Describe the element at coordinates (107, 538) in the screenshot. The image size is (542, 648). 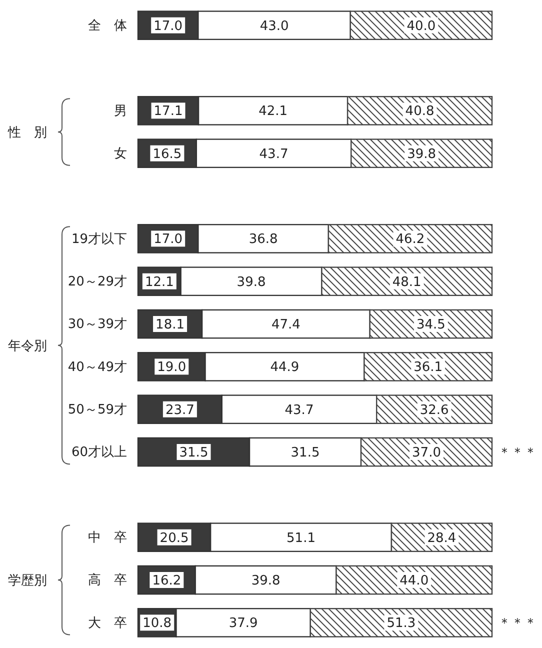
I see `y-tick-label: 中 卒` at that location.